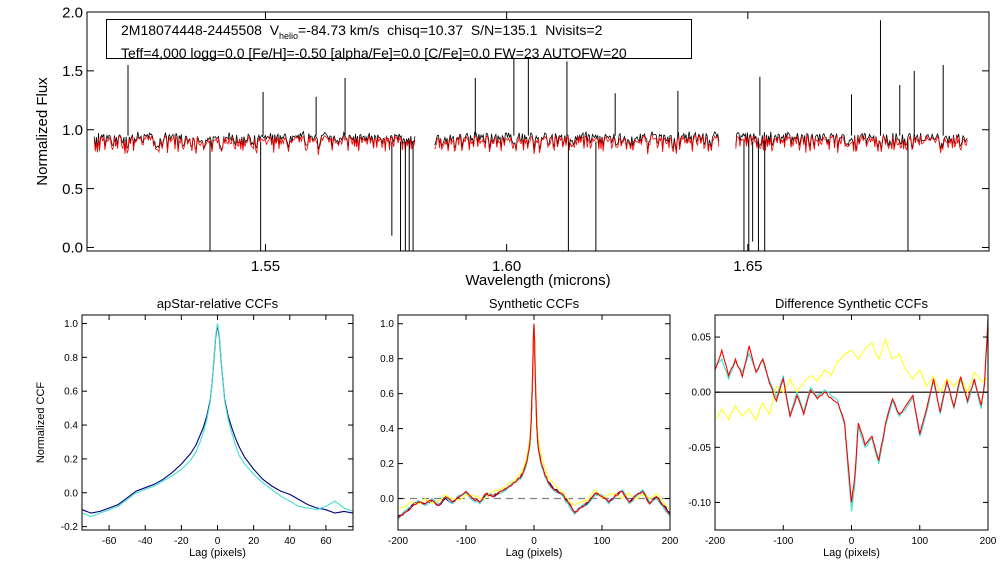 This screenshot has height=576, width=1008. Describe the element at coordinates (265, 266) in the screenshot. I see `x-tick-label: 1.55` at that location.